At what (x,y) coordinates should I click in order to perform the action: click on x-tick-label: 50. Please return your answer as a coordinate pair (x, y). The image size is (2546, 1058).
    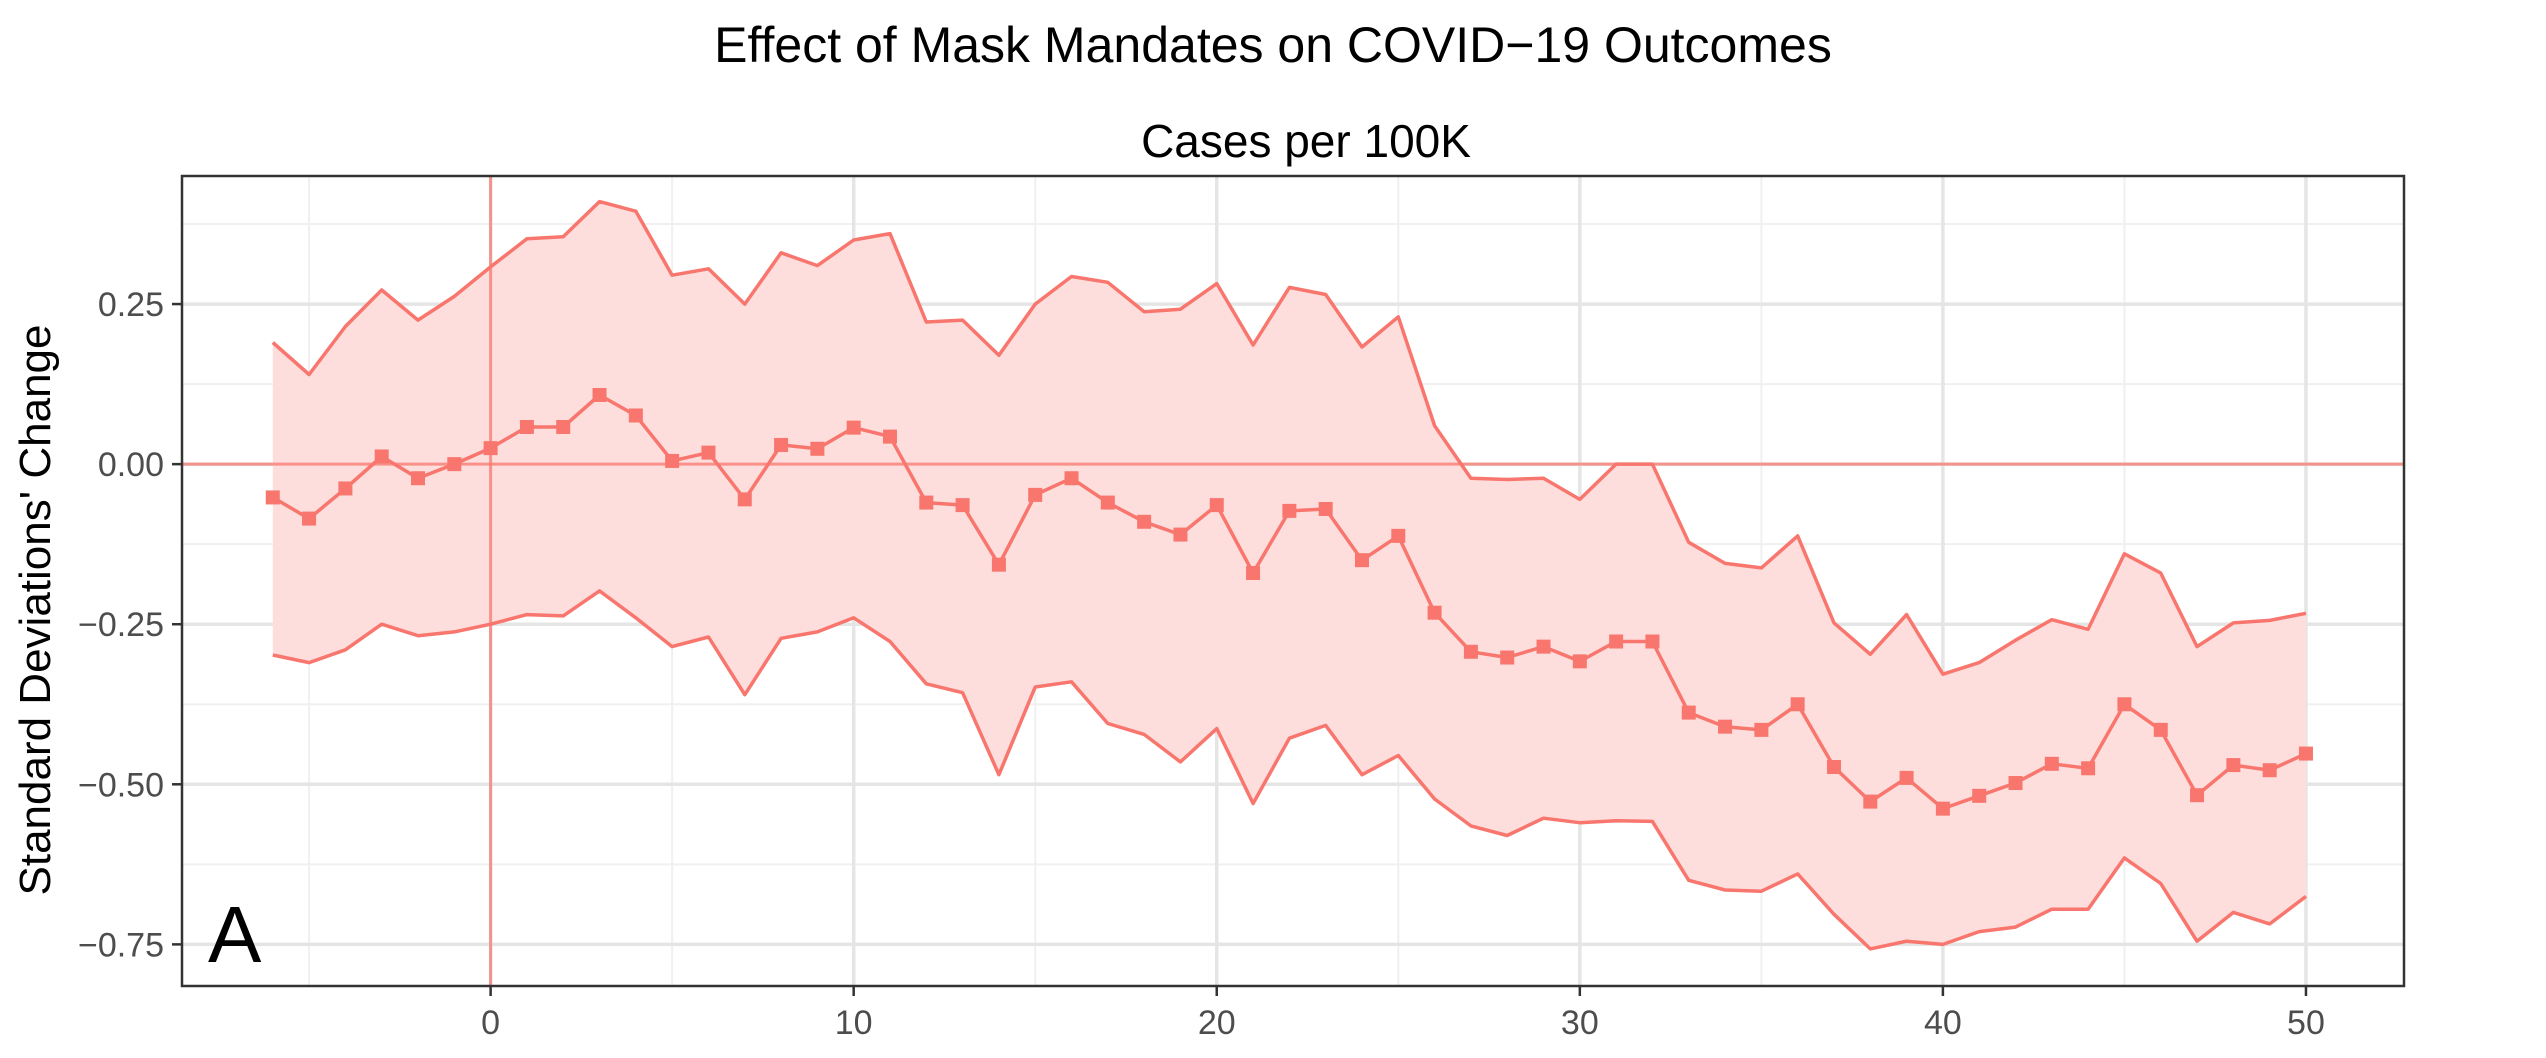
    Looking at the image, I should click on (2306, 1023).